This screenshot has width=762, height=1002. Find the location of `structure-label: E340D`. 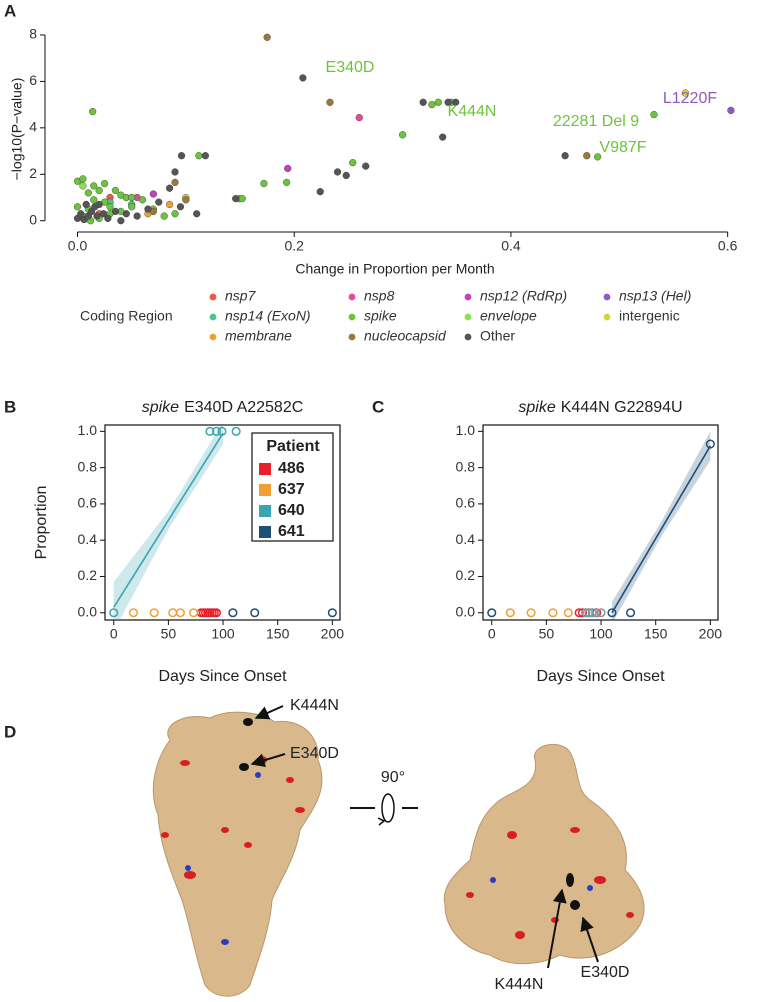

structure-label: E340D is located at coordinates (605, 972).